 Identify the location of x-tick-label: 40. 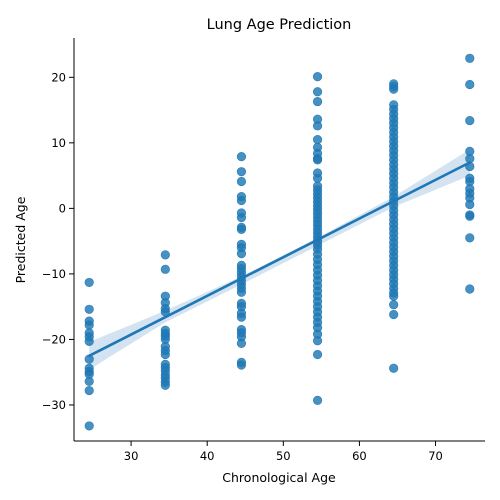
(207, 456).